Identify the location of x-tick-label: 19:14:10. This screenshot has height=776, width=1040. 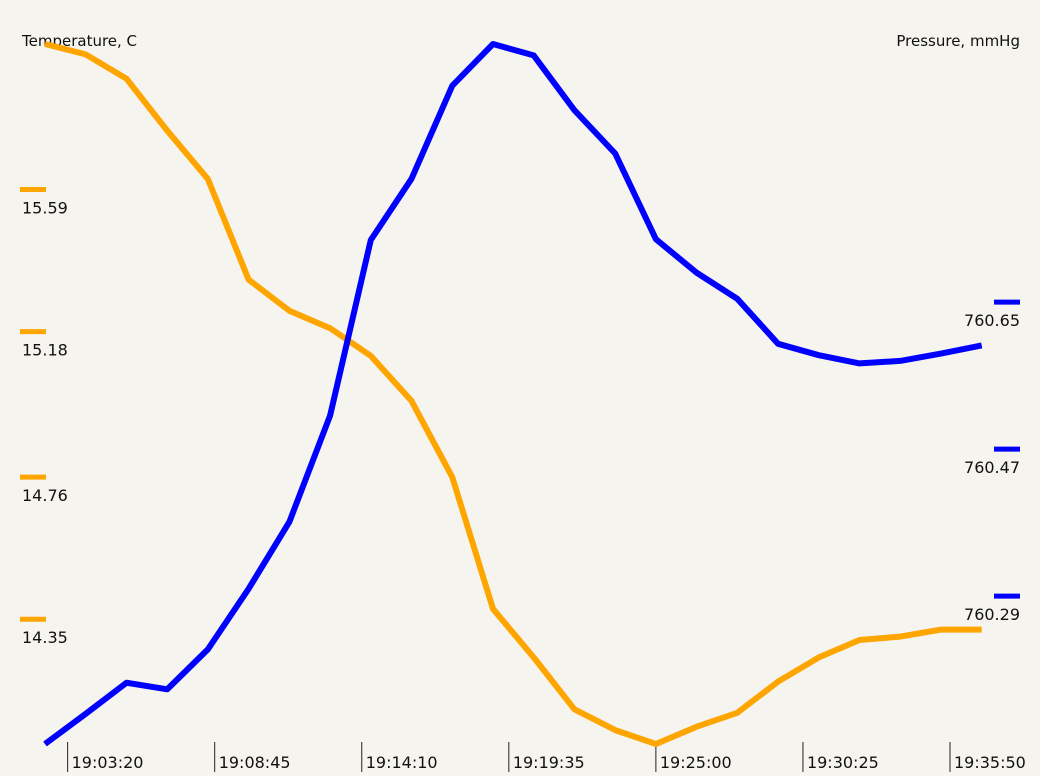
(402, 762).